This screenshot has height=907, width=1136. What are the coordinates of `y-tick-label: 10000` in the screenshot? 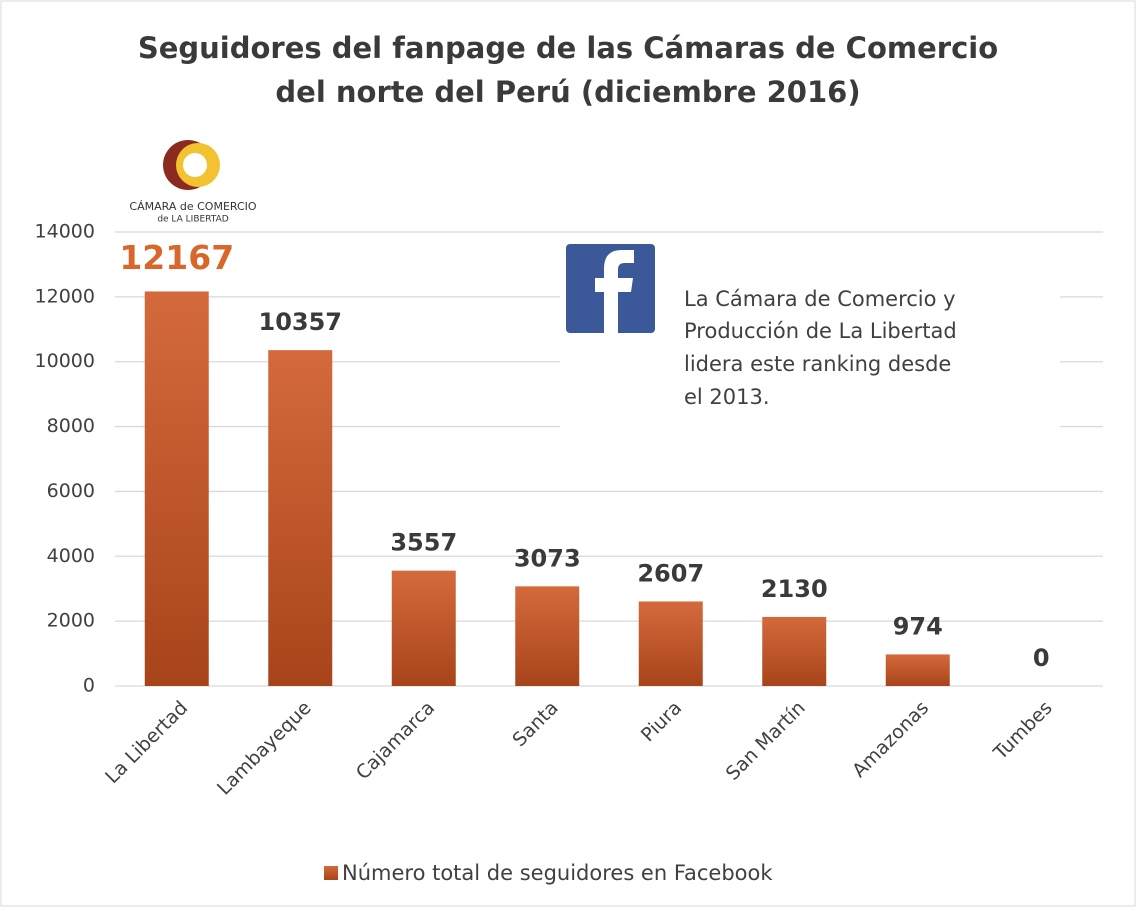 It's located at (65, 361).